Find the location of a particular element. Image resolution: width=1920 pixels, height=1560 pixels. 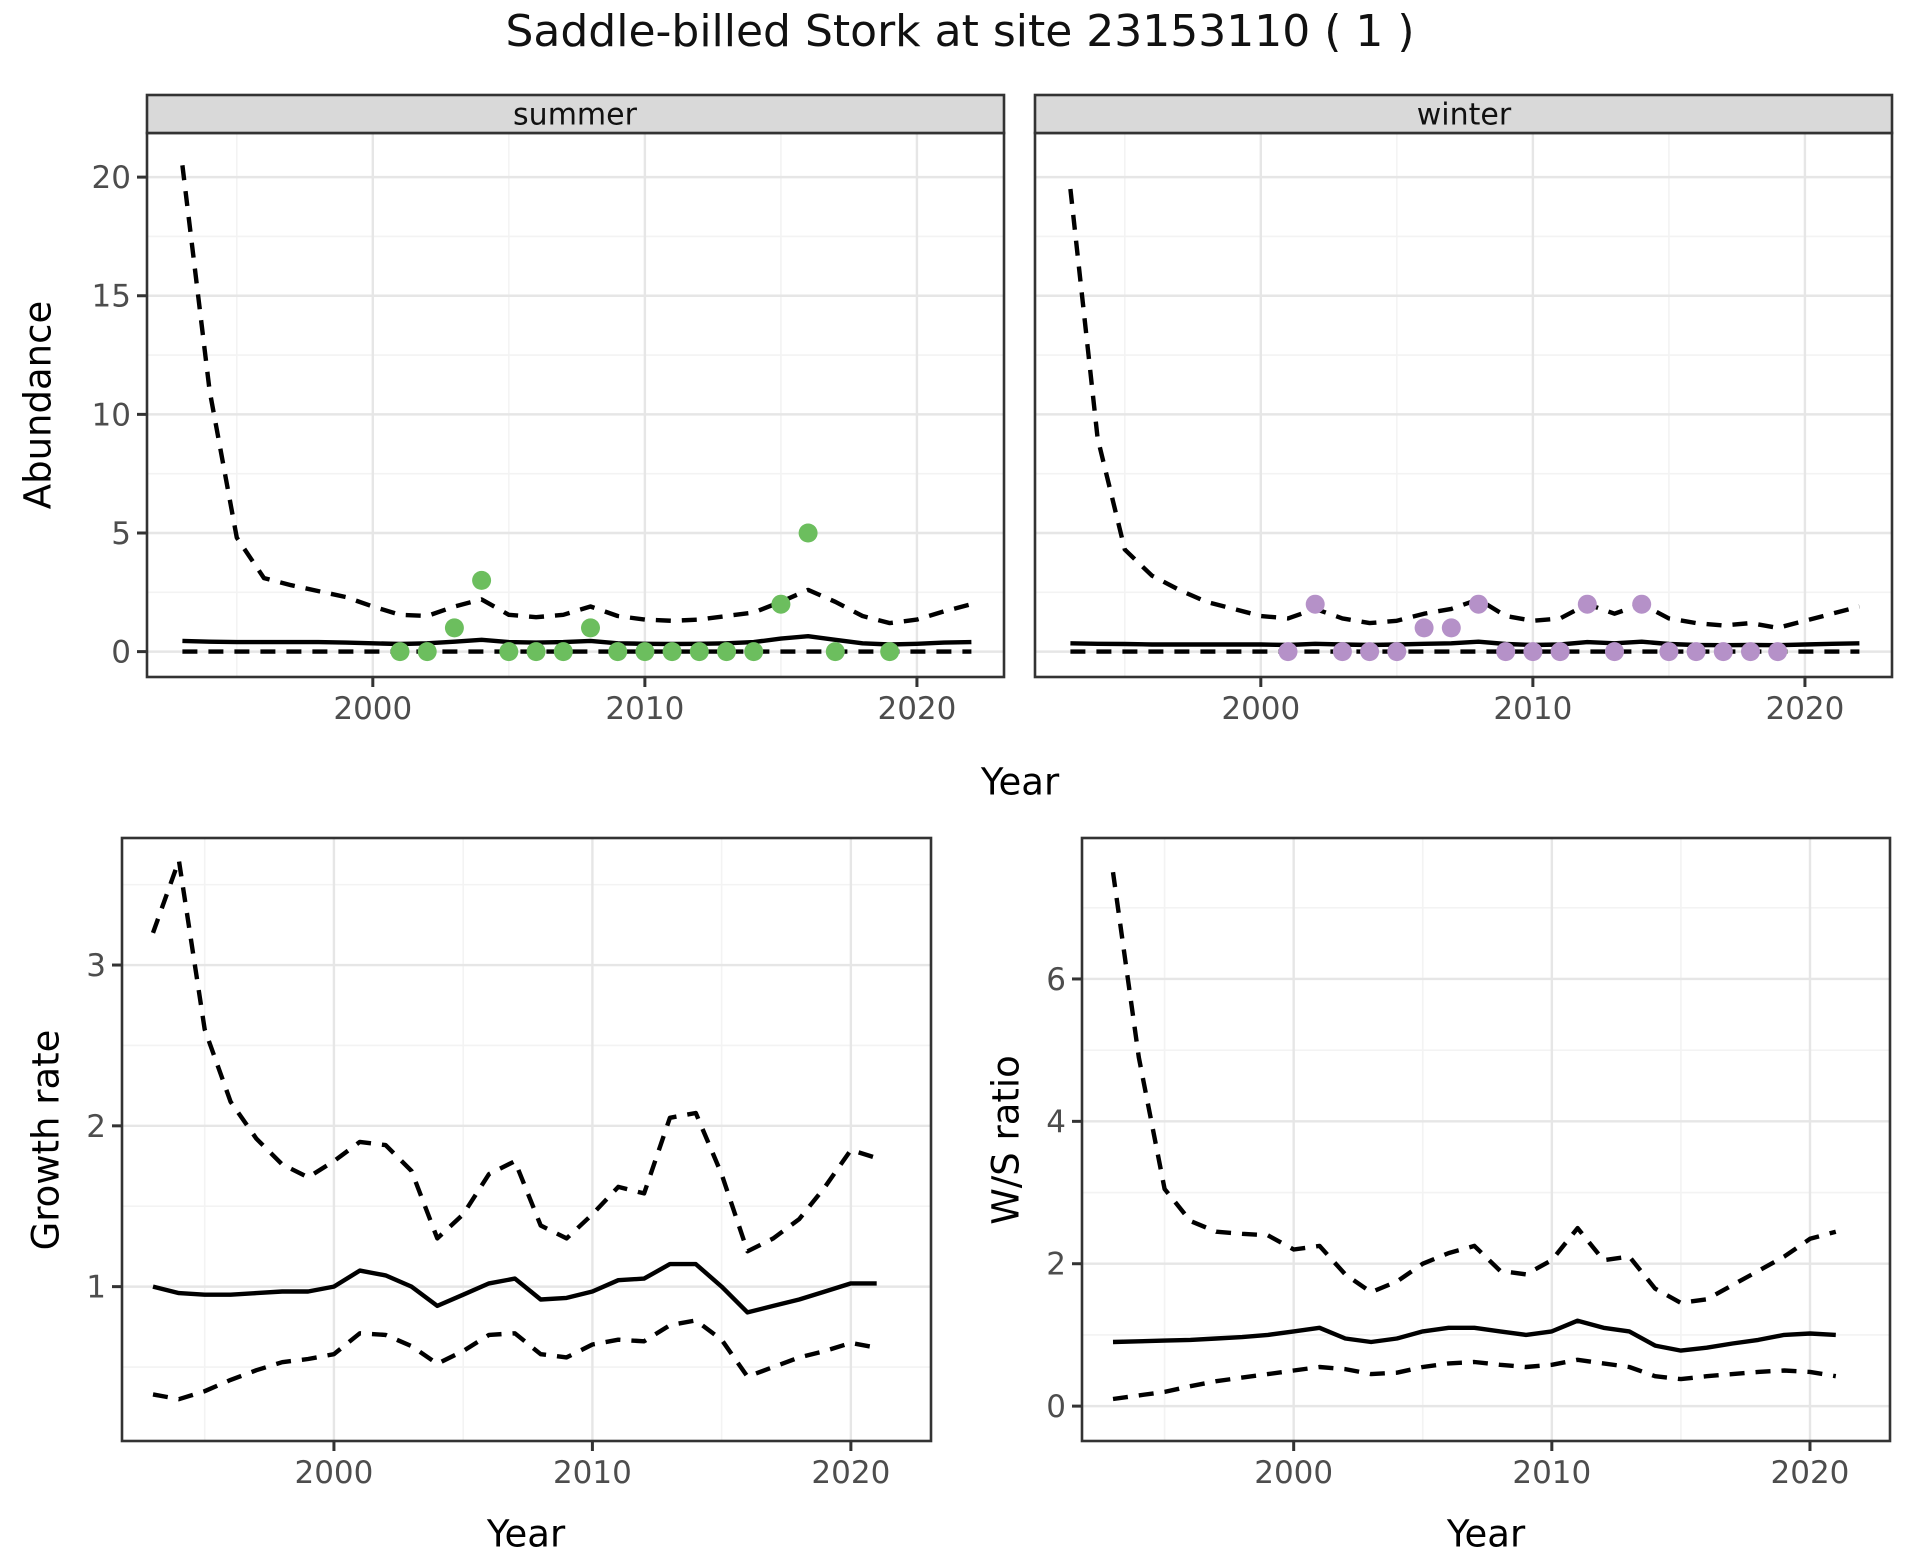

x-axis-title-year-ws: Year is located at coordinates (1486, 1534).